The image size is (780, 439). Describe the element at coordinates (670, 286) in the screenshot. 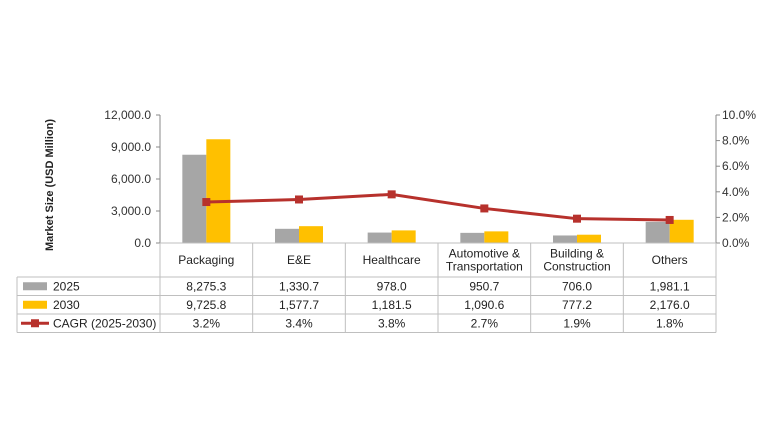

I see `data-label: 1,981.1` at that location.